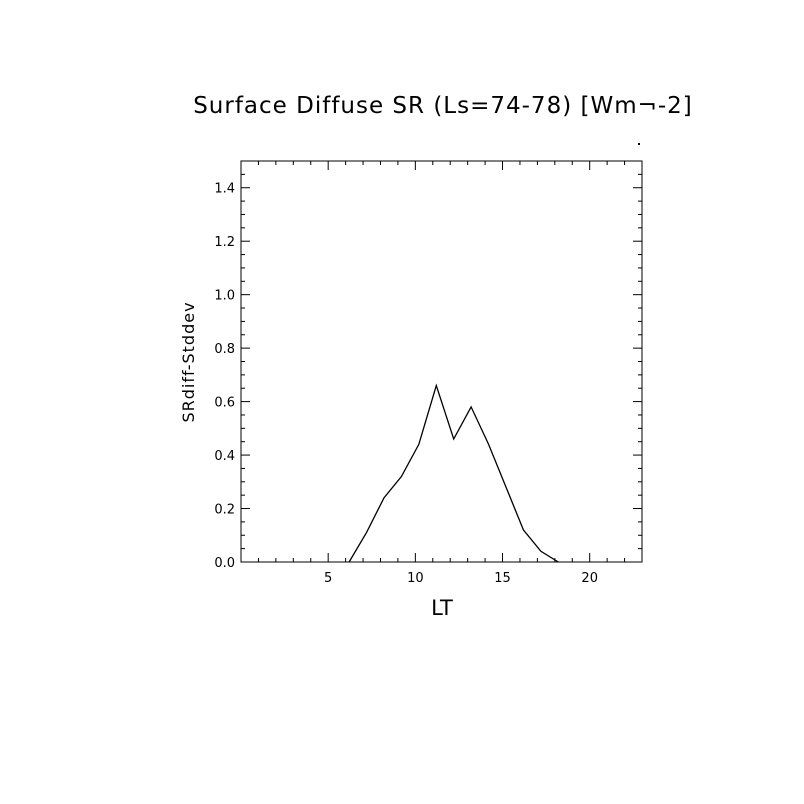 The width and height of the screenshot is (804, 804). I want to click on x-tick-label: 20, so click(589, 578).